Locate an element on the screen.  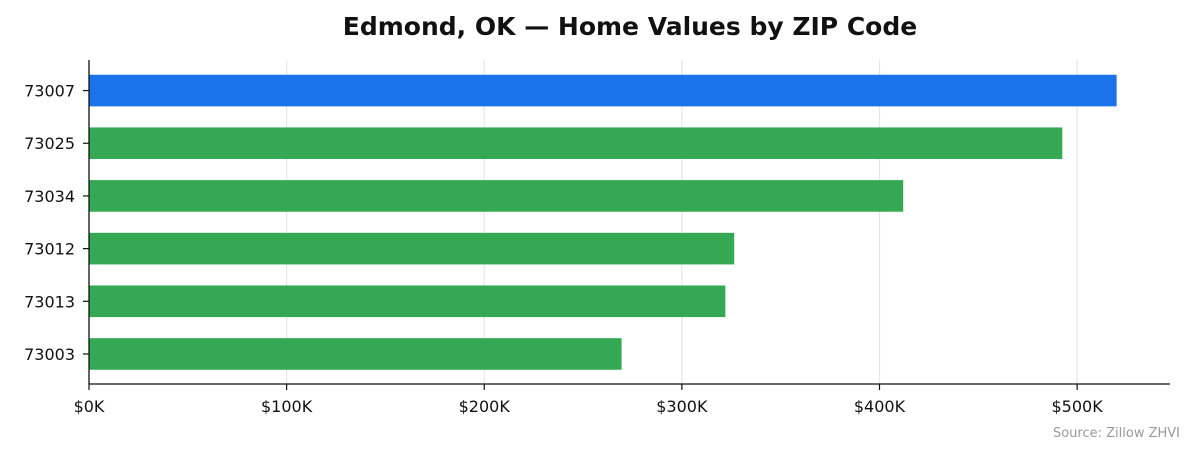
chart-title: Edmond, OK — Home Values by ZIP Code is located at coordinates (630, 26).